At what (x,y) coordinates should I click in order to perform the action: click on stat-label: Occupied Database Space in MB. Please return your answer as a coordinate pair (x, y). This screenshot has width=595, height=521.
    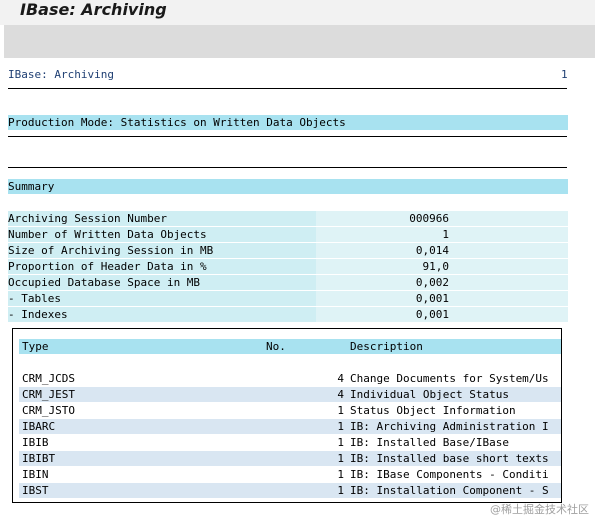
    Looking at the image, I should click on (104, 282).